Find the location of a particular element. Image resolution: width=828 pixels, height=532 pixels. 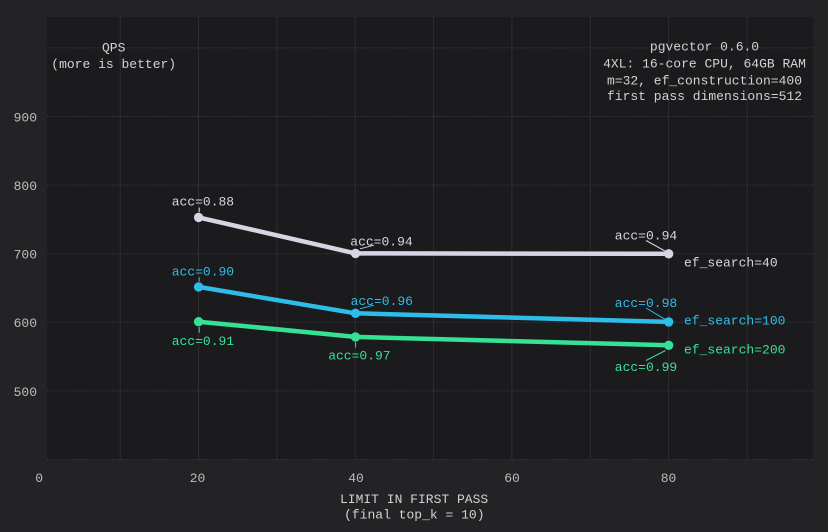

svg-text: 0 is located at coordinates (39, 478).